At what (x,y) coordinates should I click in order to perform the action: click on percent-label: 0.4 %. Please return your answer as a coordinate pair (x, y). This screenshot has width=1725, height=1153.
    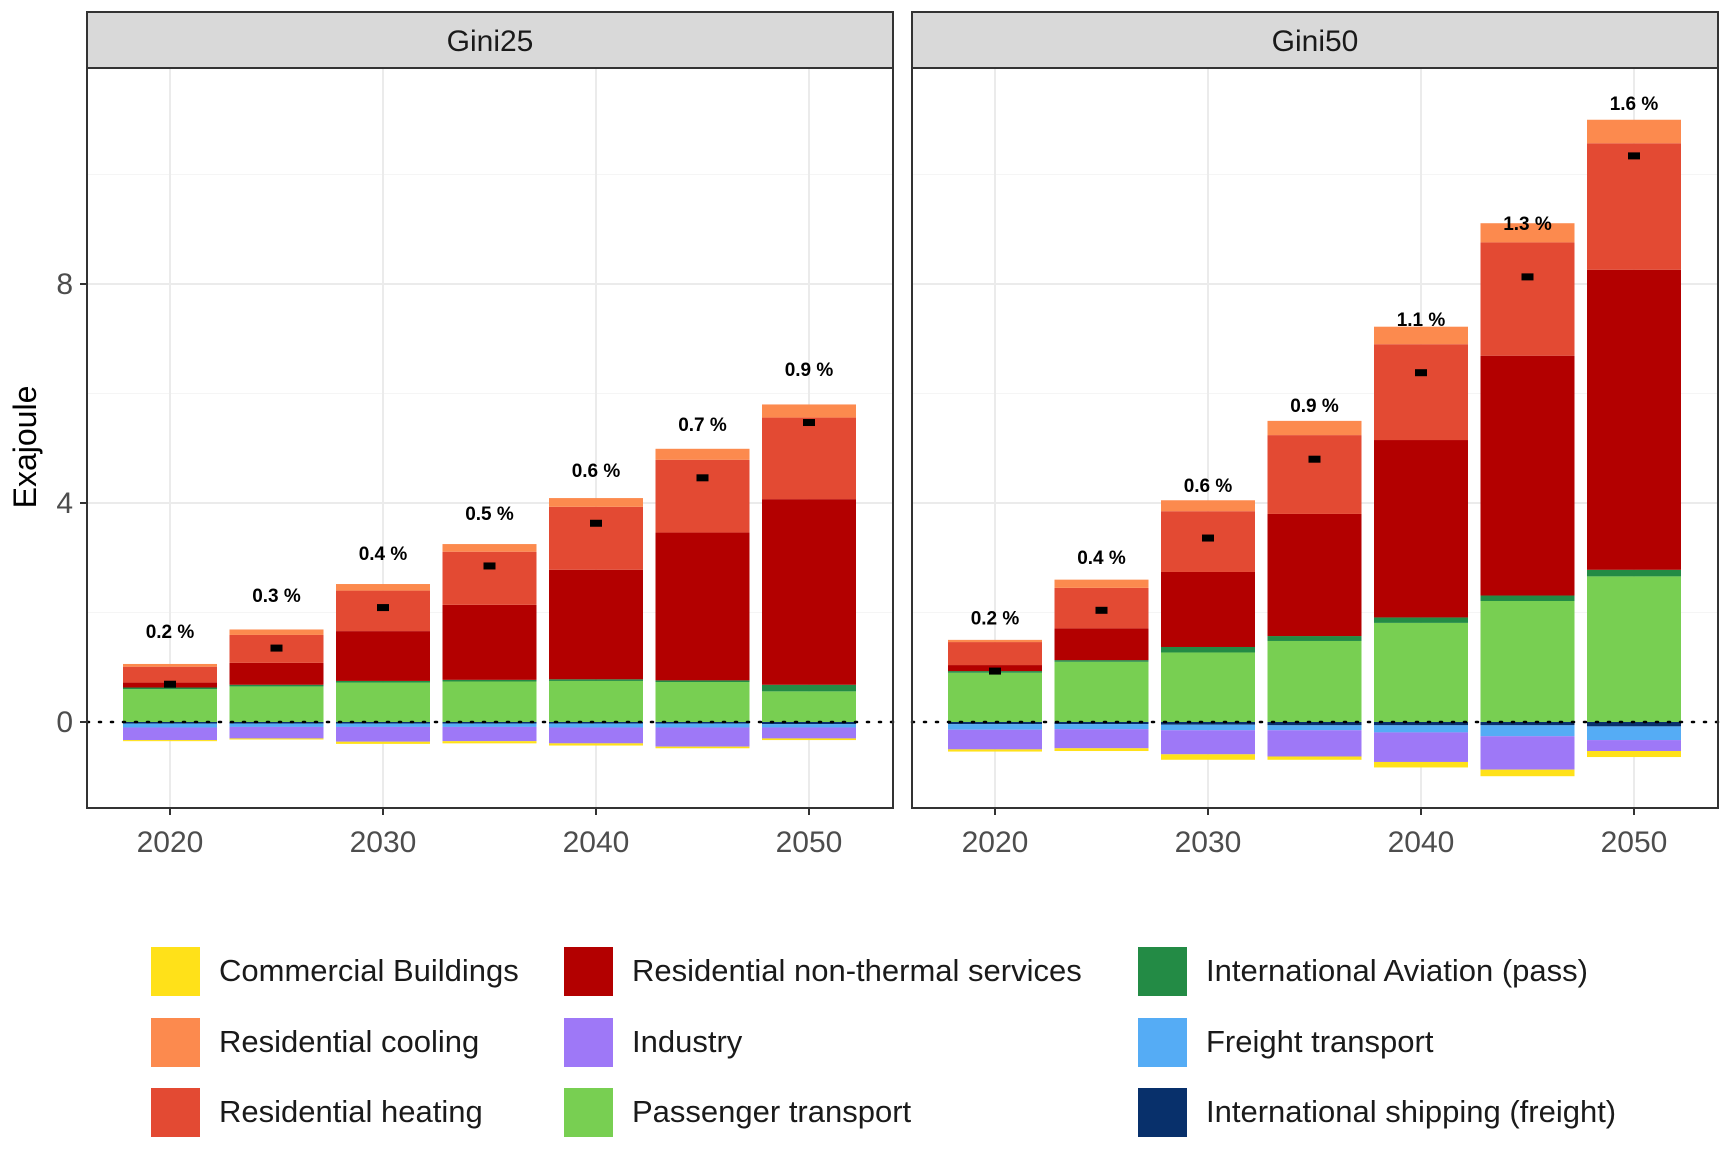
    Looking at the image, I should click on (1101, 558).